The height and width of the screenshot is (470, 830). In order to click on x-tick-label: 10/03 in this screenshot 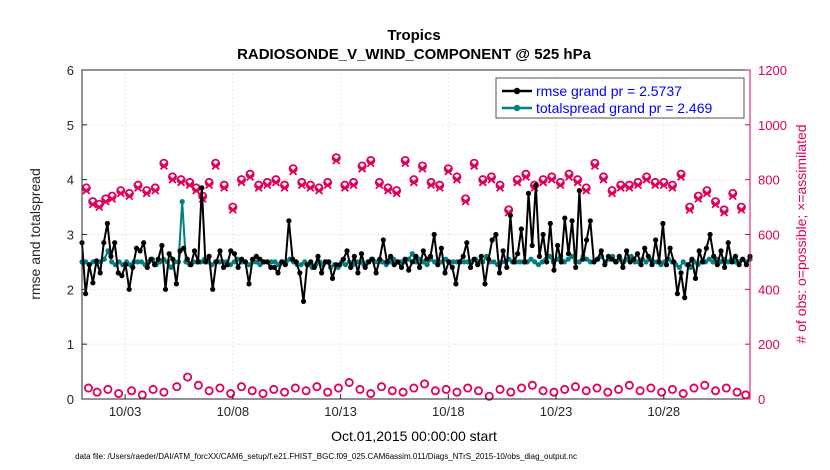, I will do `click(125, 411)`.